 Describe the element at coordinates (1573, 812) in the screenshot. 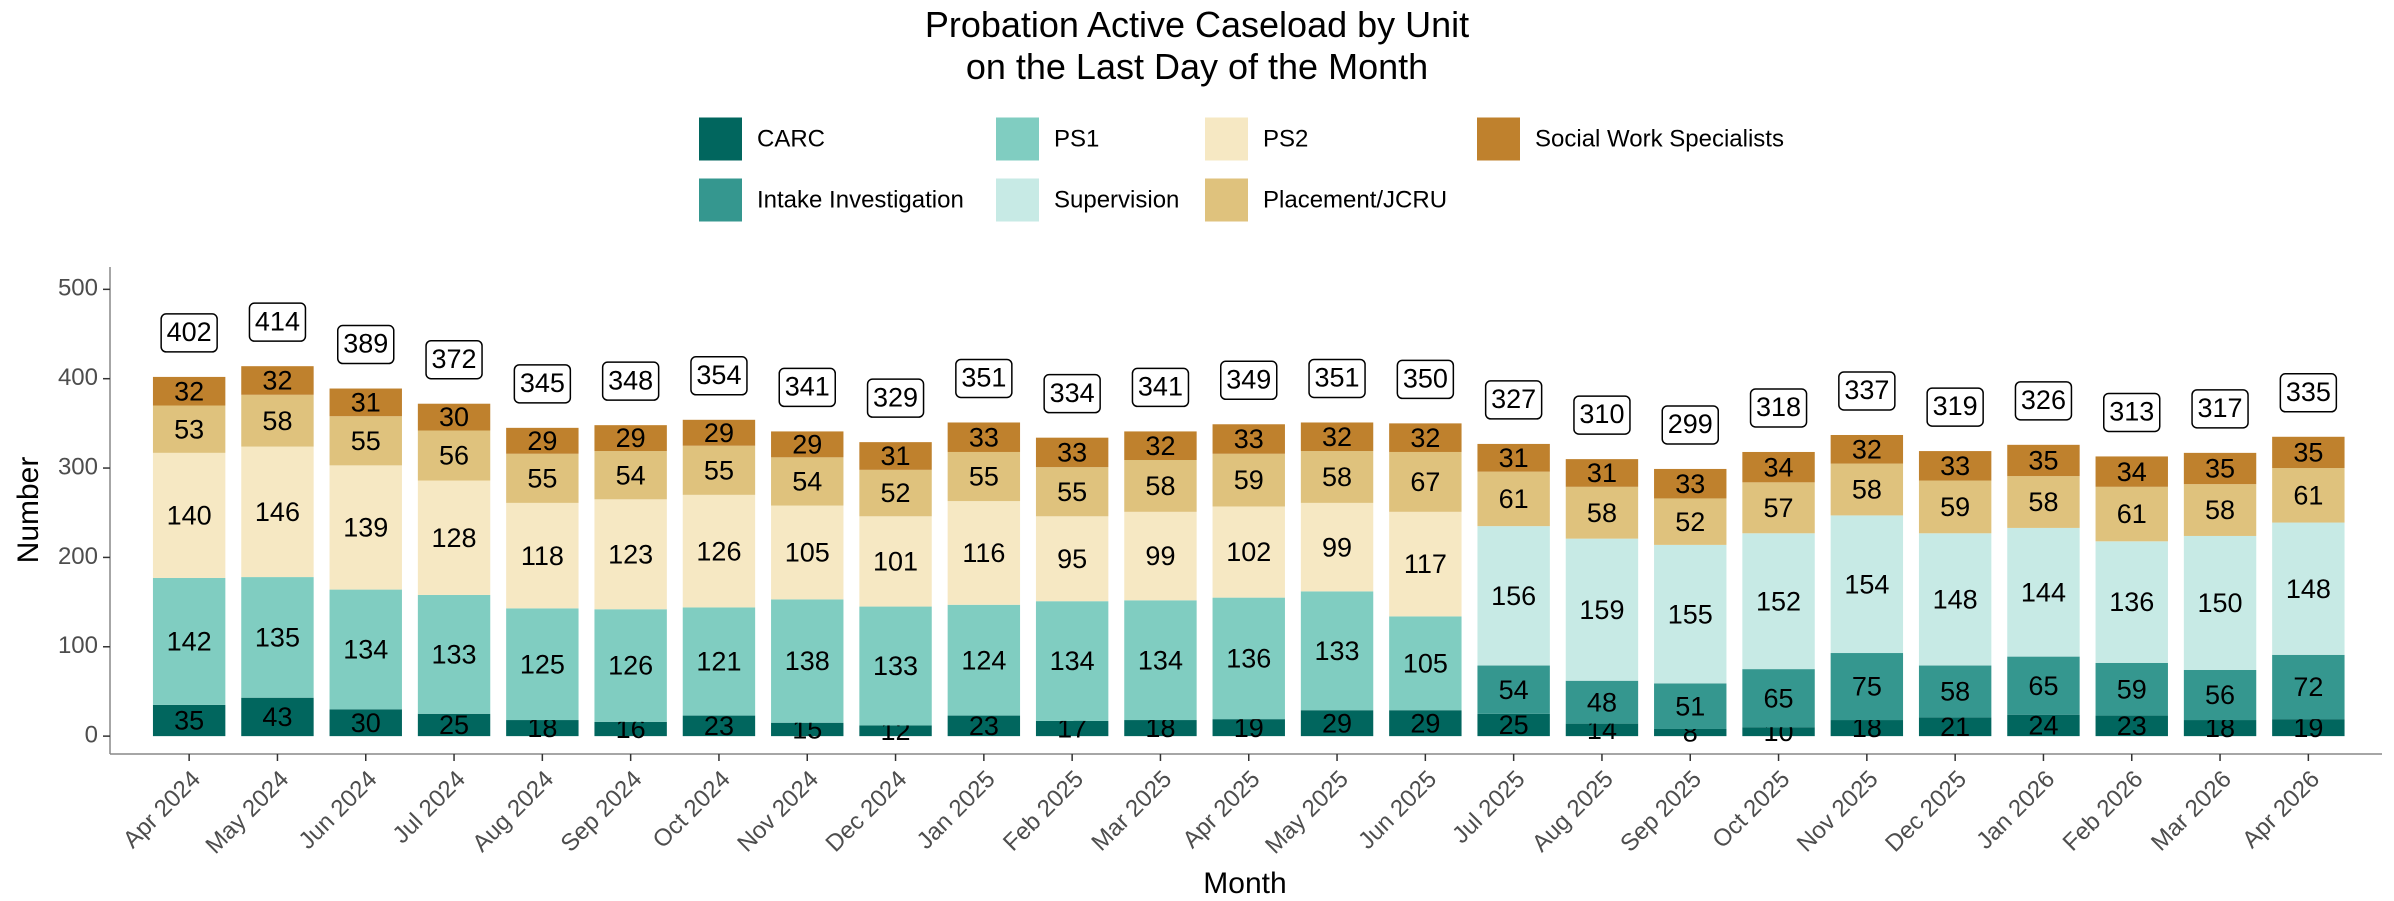

I see `x-tick-label: Aug 2025` at that location.